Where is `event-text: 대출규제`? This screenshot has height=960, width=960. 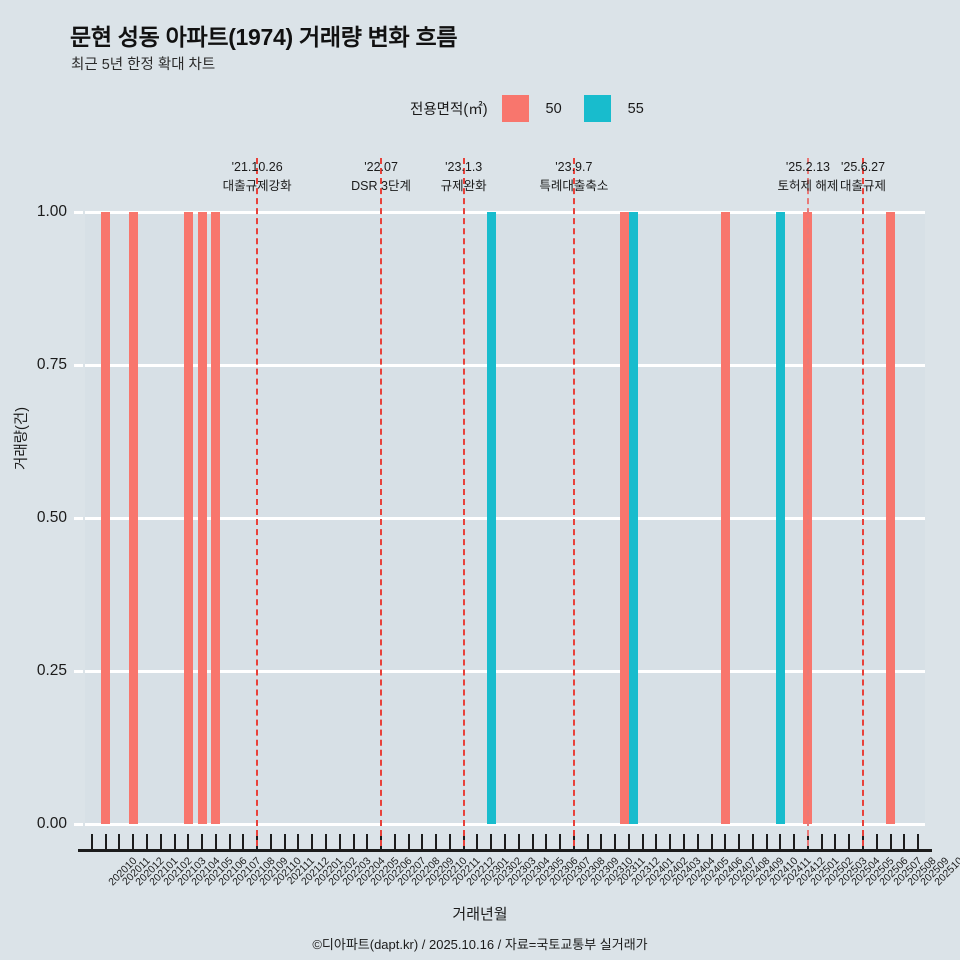
event-text: 대출규제 is located at coordinates (863, 186).